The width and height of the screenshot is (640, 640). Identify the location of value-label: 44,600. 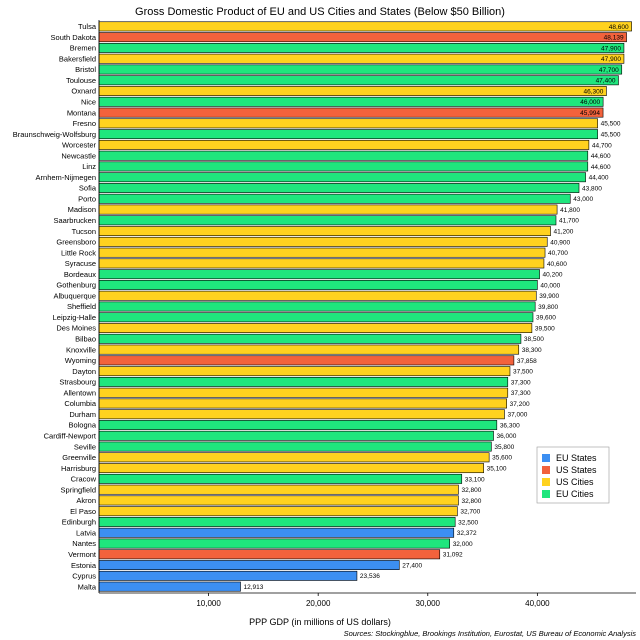
(601, 156).